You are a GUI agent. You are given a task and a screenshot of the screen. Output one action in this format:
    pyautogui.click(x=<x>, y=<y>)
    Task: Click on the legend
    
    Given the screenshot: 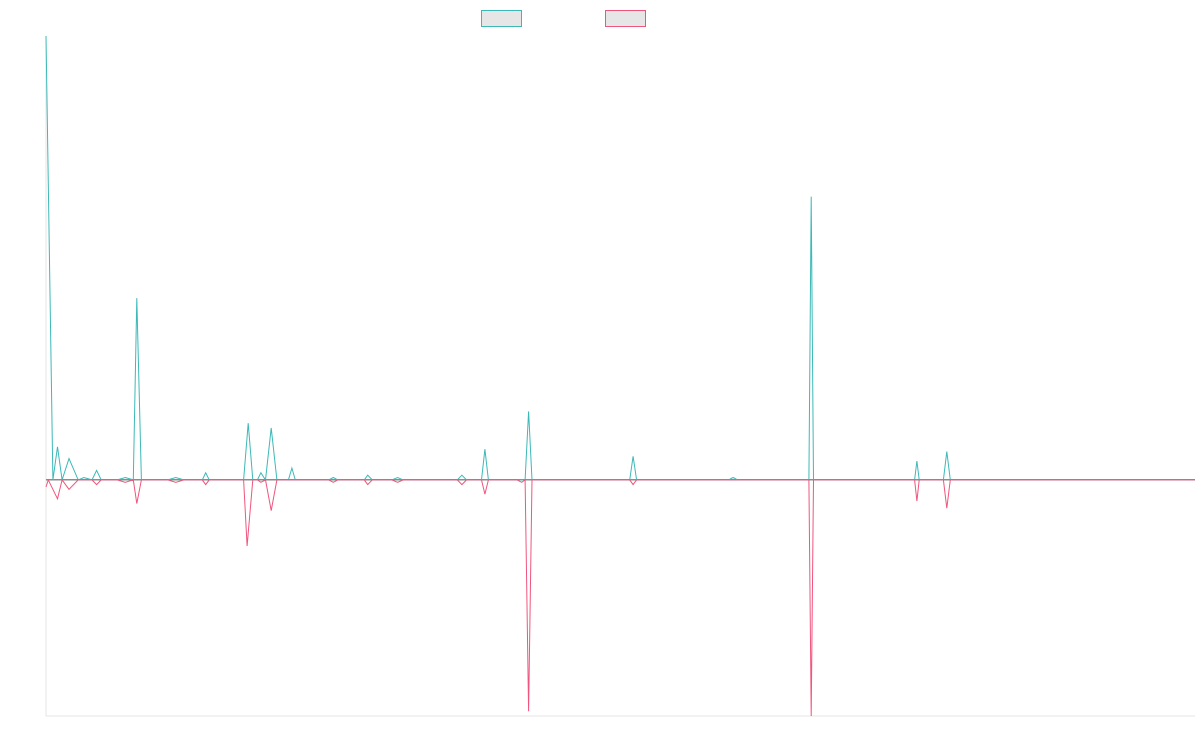 What is the action you would take?
    pyautogui.click(x=563, y=18)
    